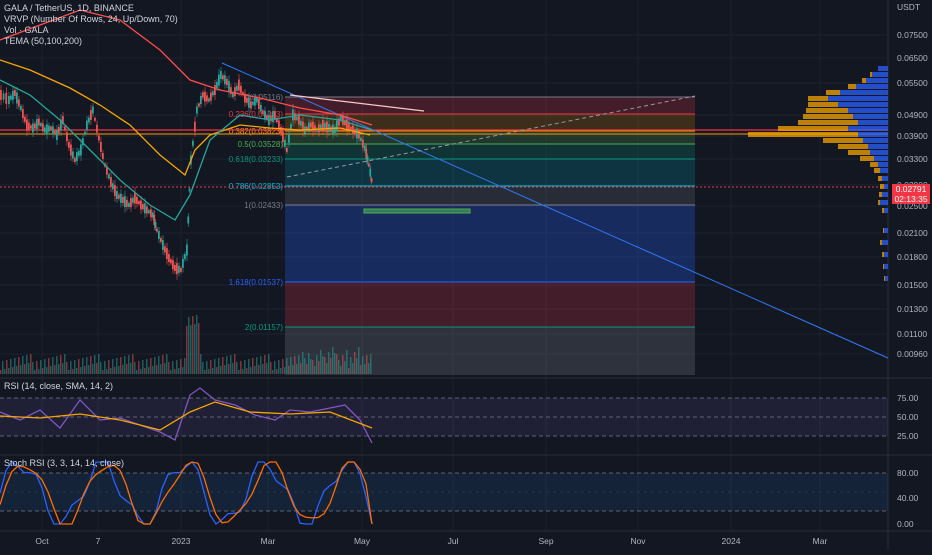  Describe the element at coordinates (905, 524) in the screenshot. I see `stoch-axis-label-2: 0.00` at that location.